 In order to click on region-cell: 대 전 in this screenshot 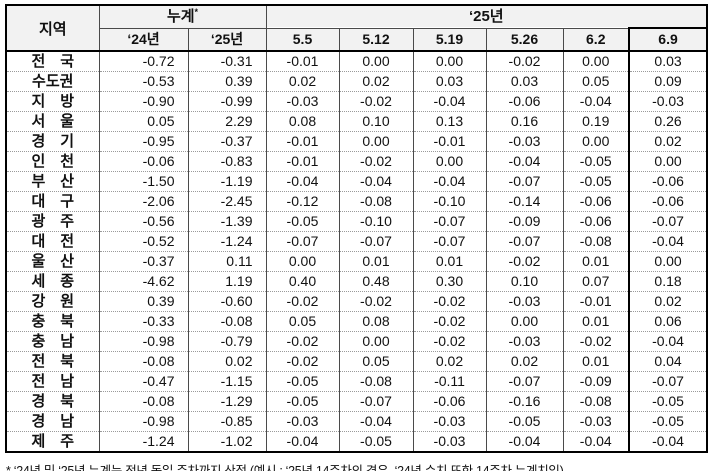, I will do `click(52, 241)`.